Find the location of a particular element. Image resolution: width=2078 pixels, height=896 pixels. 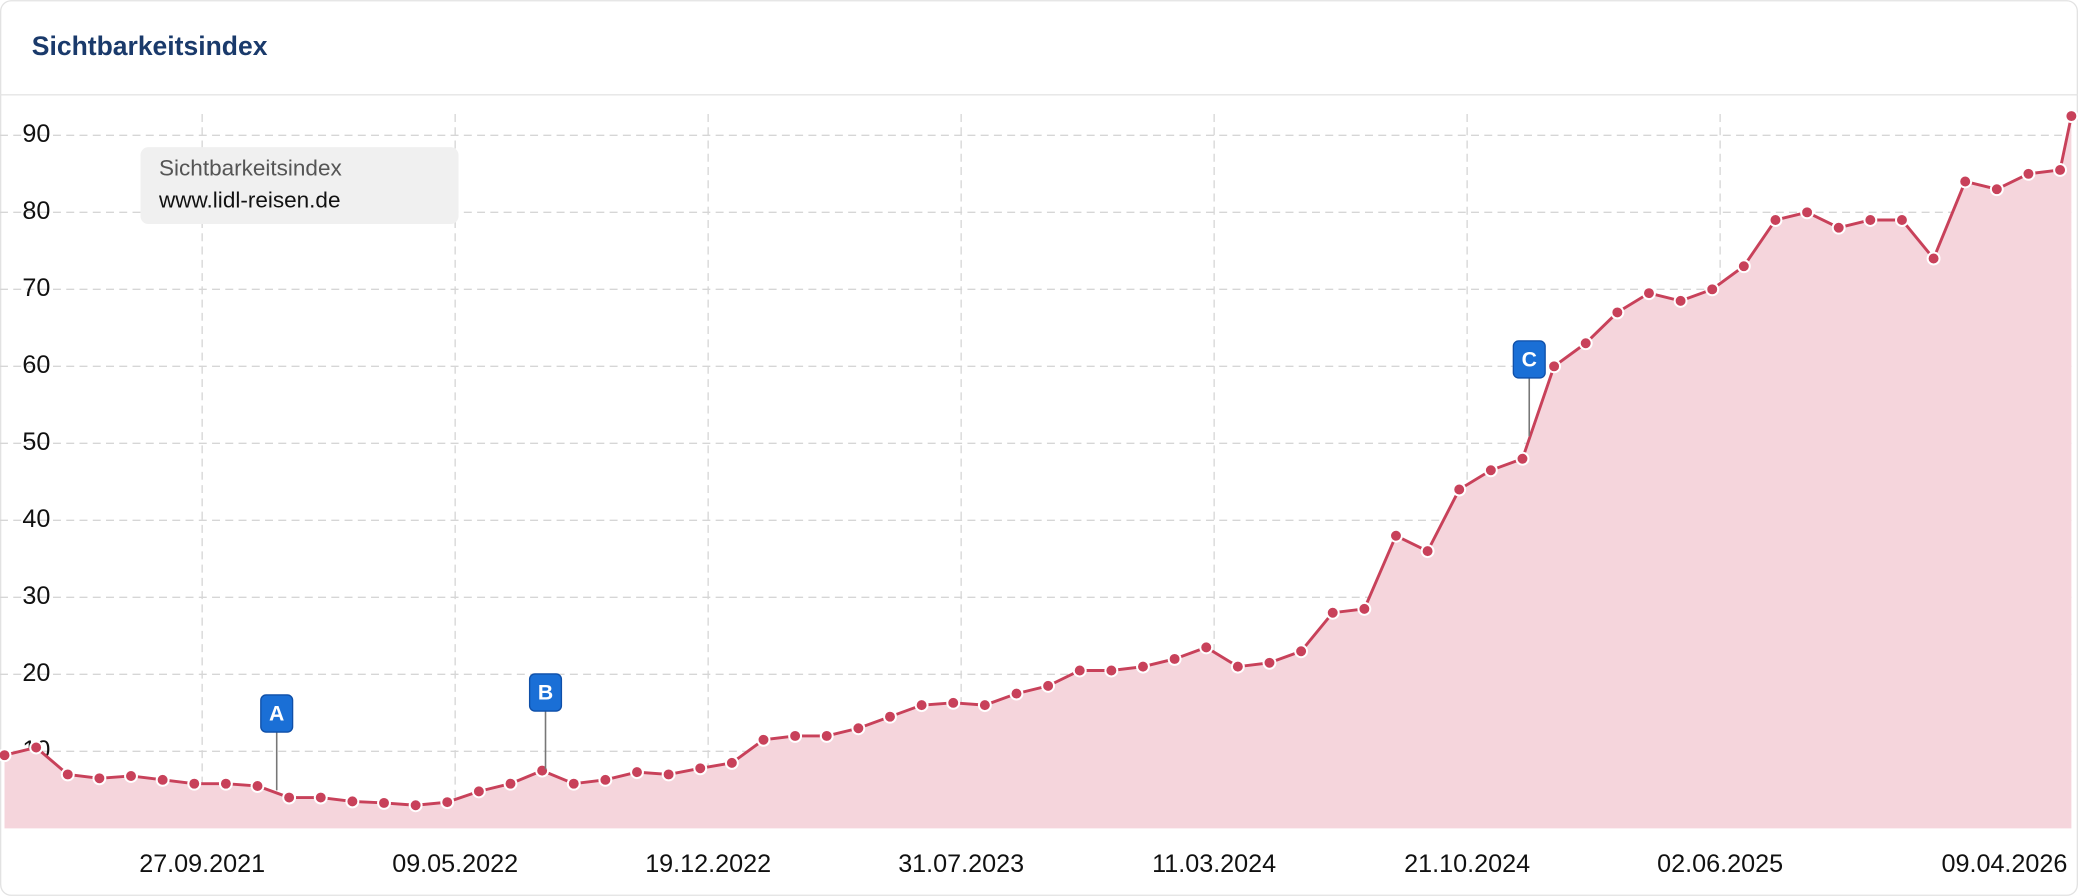

legend: Sichtbarkeitsindex www.lidl-reisen.de is located at coordinates (299, 186).